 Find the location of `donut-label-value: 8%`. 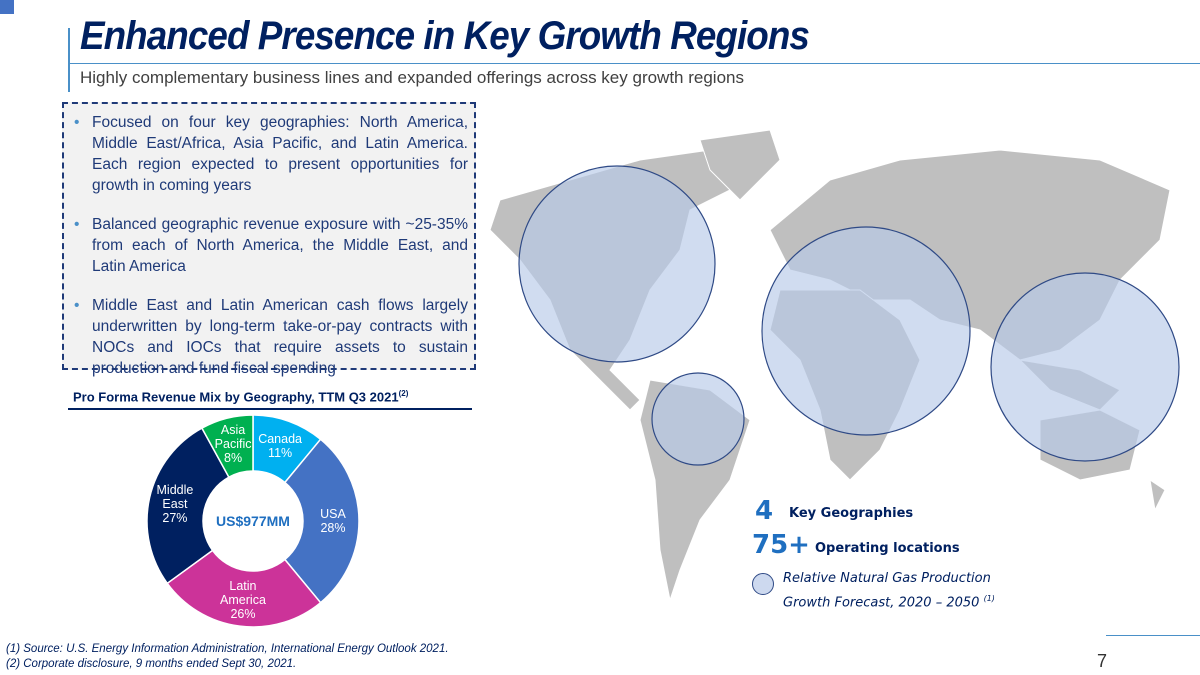

donut-label-value: 8% is located at coordinates (233, 457).